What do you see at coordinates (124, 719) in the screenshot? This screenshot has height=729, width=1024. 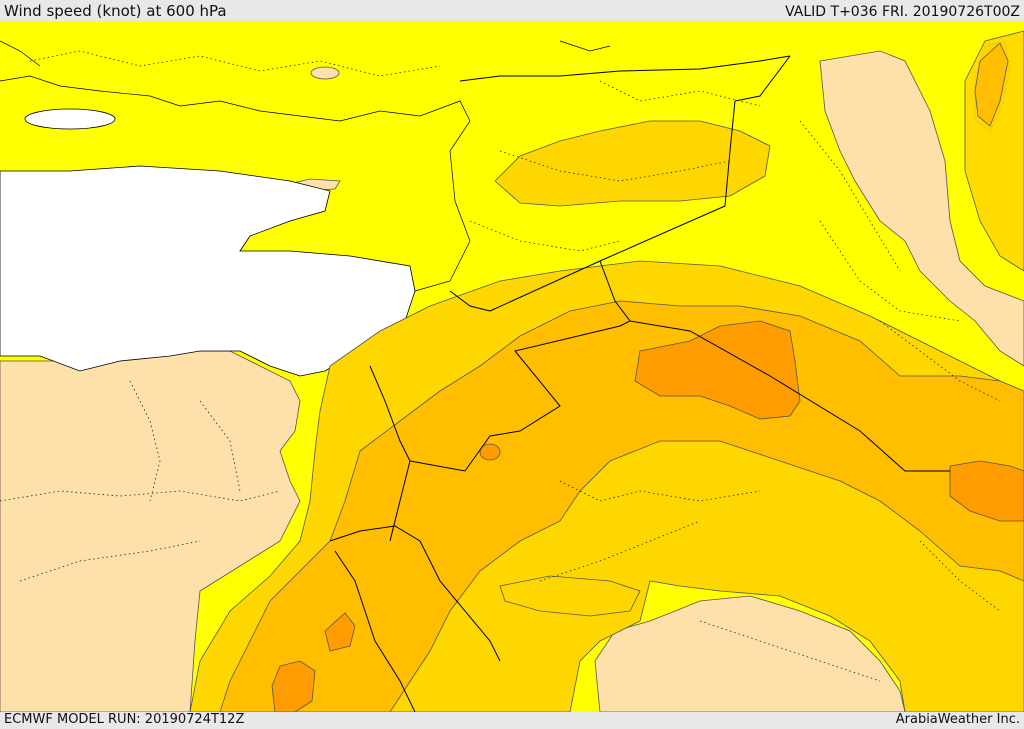 I see `model-run: ECMWF MODEL RUN: 20190724T12Z` at bounding box center [124, 719].